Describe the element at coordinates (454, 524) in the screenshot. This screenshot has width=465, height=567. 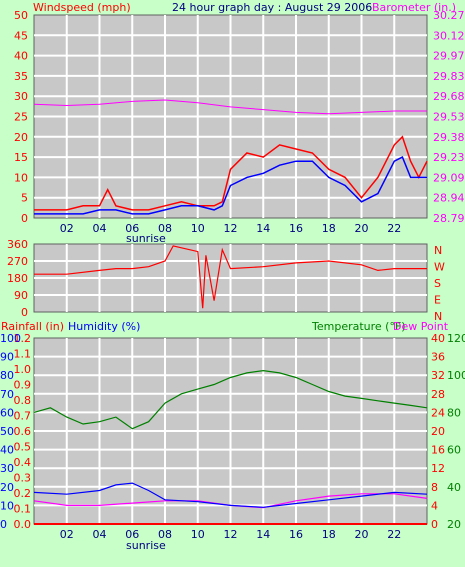
I see `temperature-f-tick-label: 20` at that location.